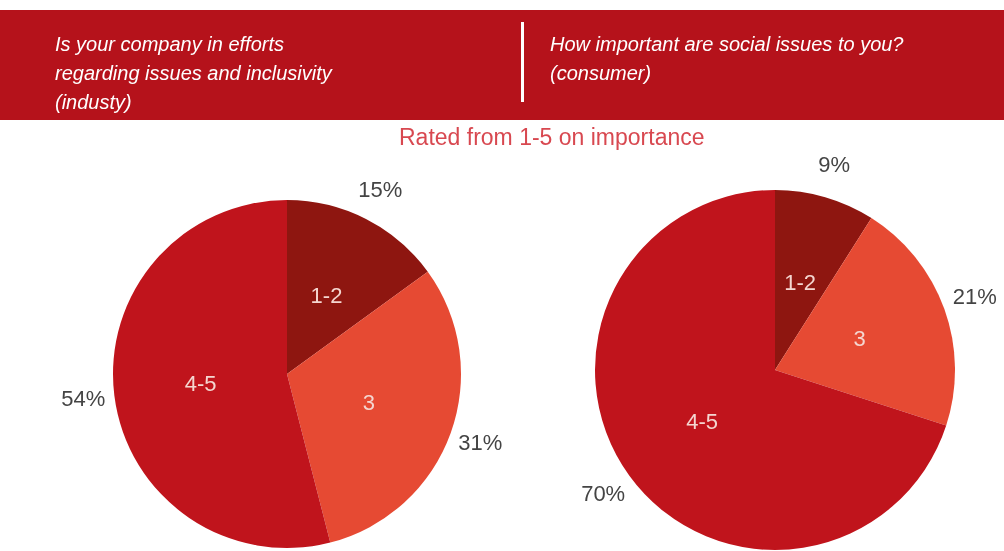  Describe the element at coordinates (194, 73) in the screenshot. I see `chart-title: Is your company in efforts regarding issues and inclusivity (industy)` at that location.